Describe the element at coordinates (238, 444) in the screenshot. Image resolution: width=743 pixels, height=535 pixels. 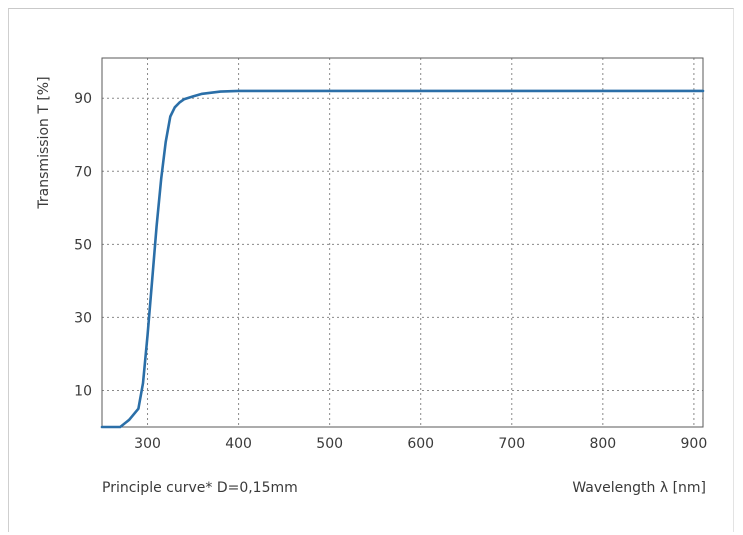
I see `x-tick-label-400: 400` at that location.